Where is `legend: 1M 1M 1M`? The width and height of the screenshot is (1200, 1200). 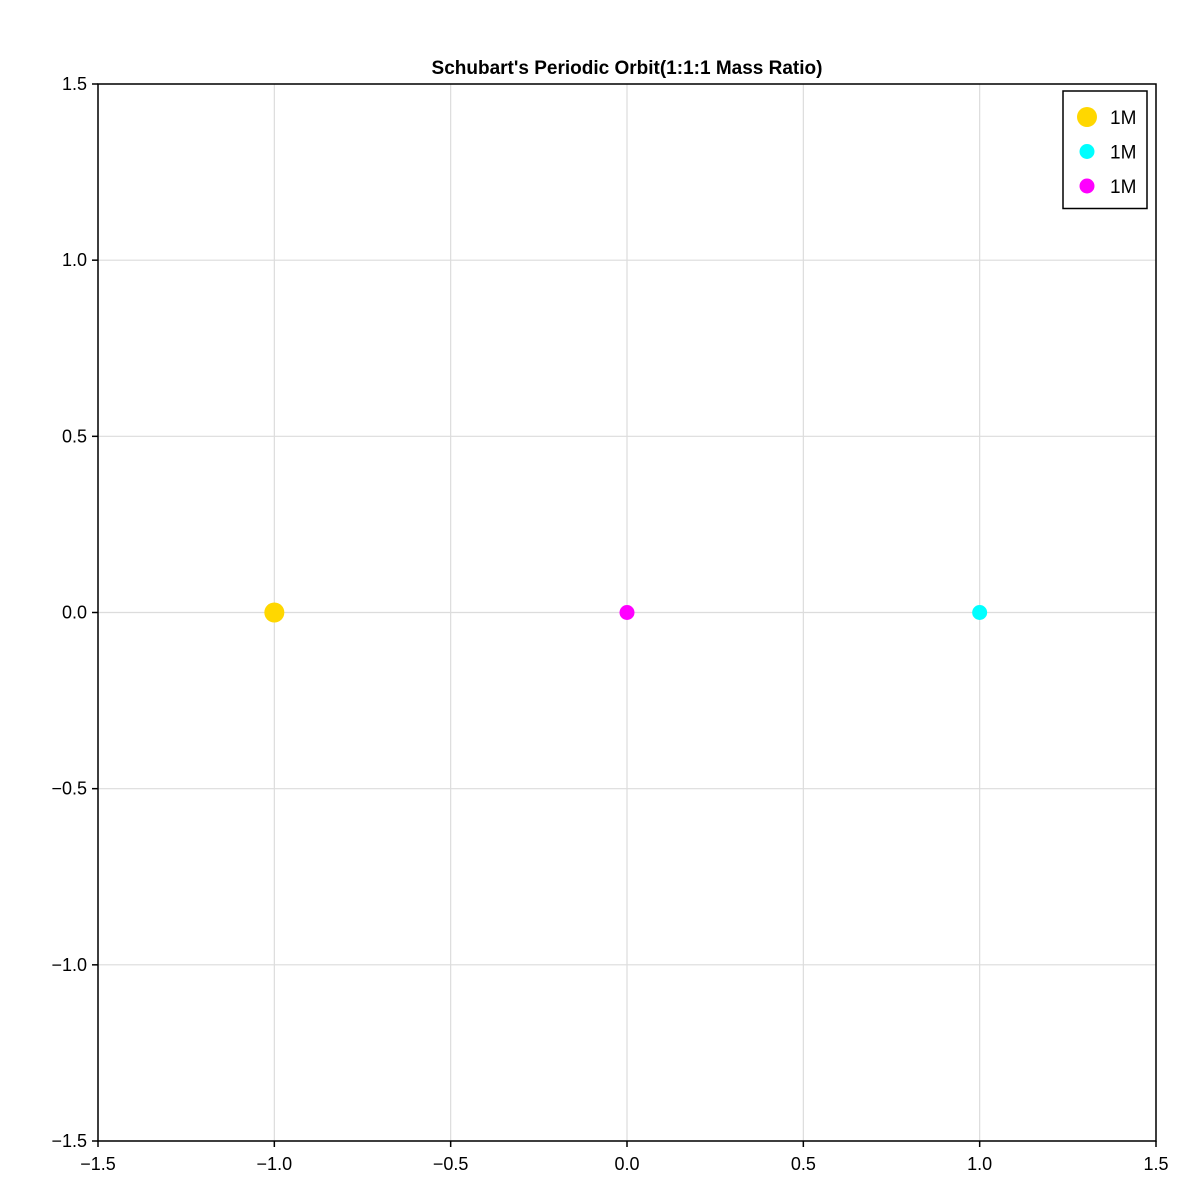
legend: 1M 1M 1M is located at coordinates (1105, 150).